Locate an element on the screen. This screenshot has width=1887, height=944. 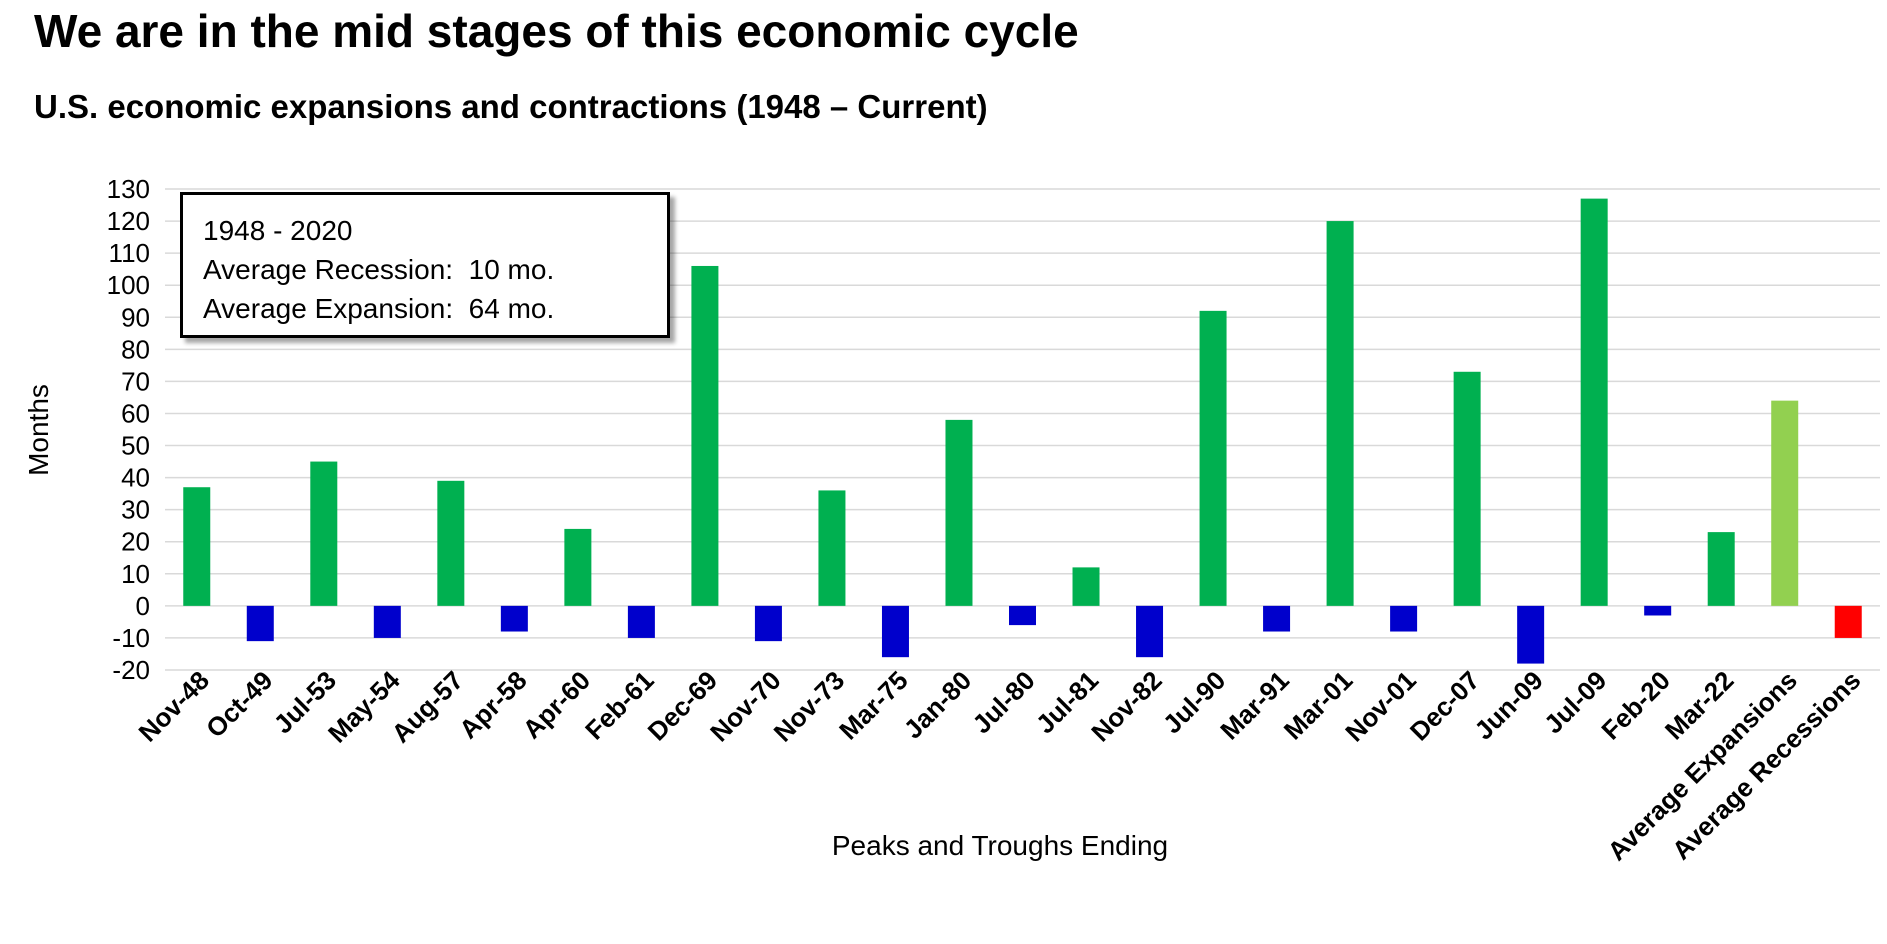
y-tick-label: 130 is located at coordinates (128, 189).